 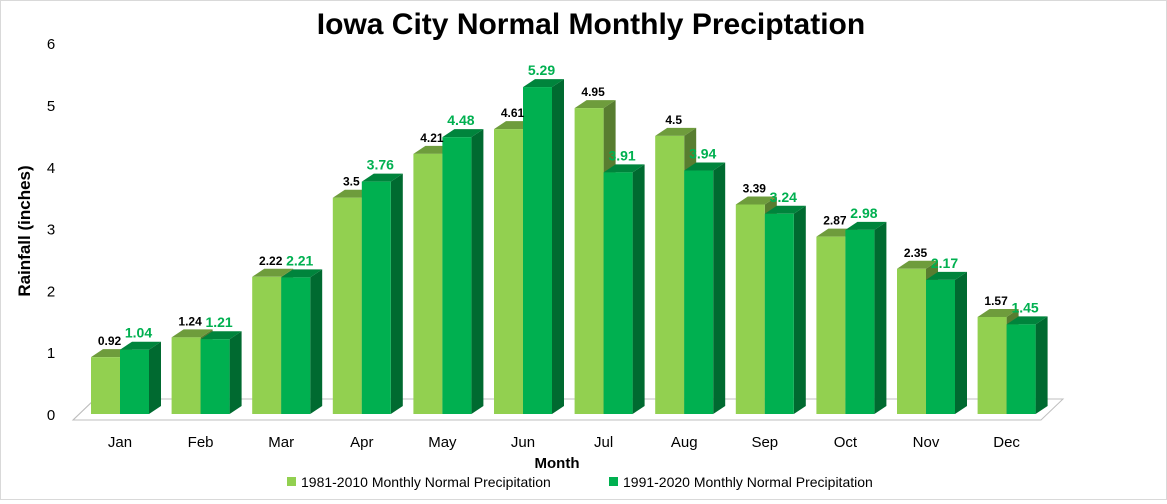 I want to click on x-tick-label: May, so click(x=442, y=442).